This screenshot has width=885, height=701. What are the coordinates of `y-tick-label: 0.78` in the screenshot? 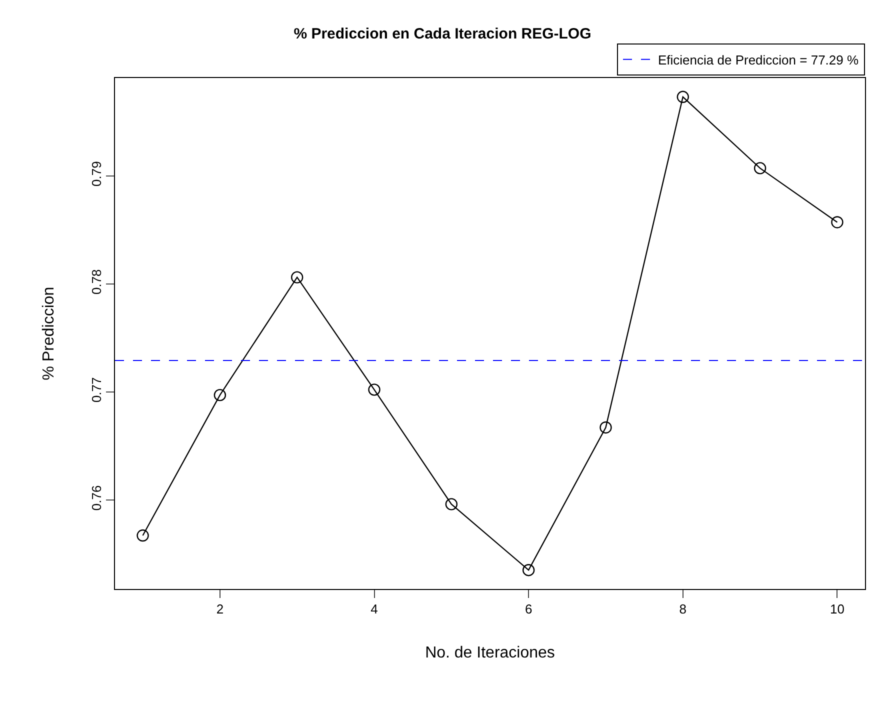 It's located at (96, 282).